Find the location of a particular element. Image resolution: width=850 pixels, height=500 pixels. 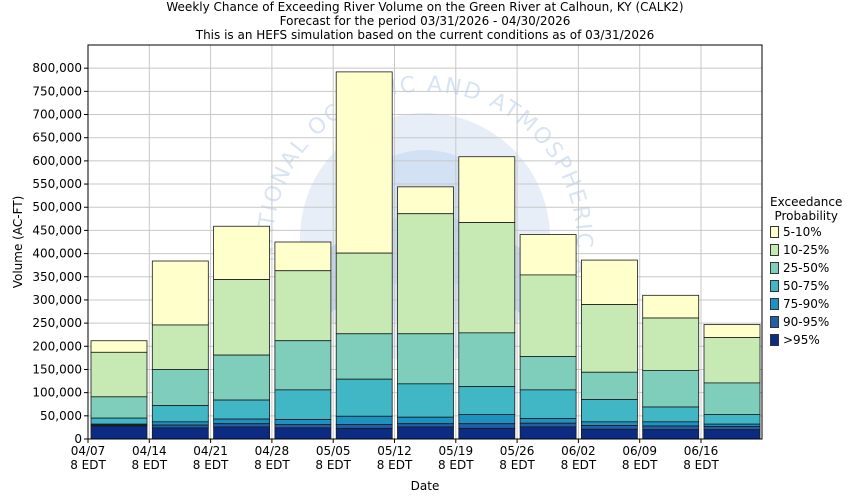

legend-item: 90-95% is located at coordinates (806, 322).